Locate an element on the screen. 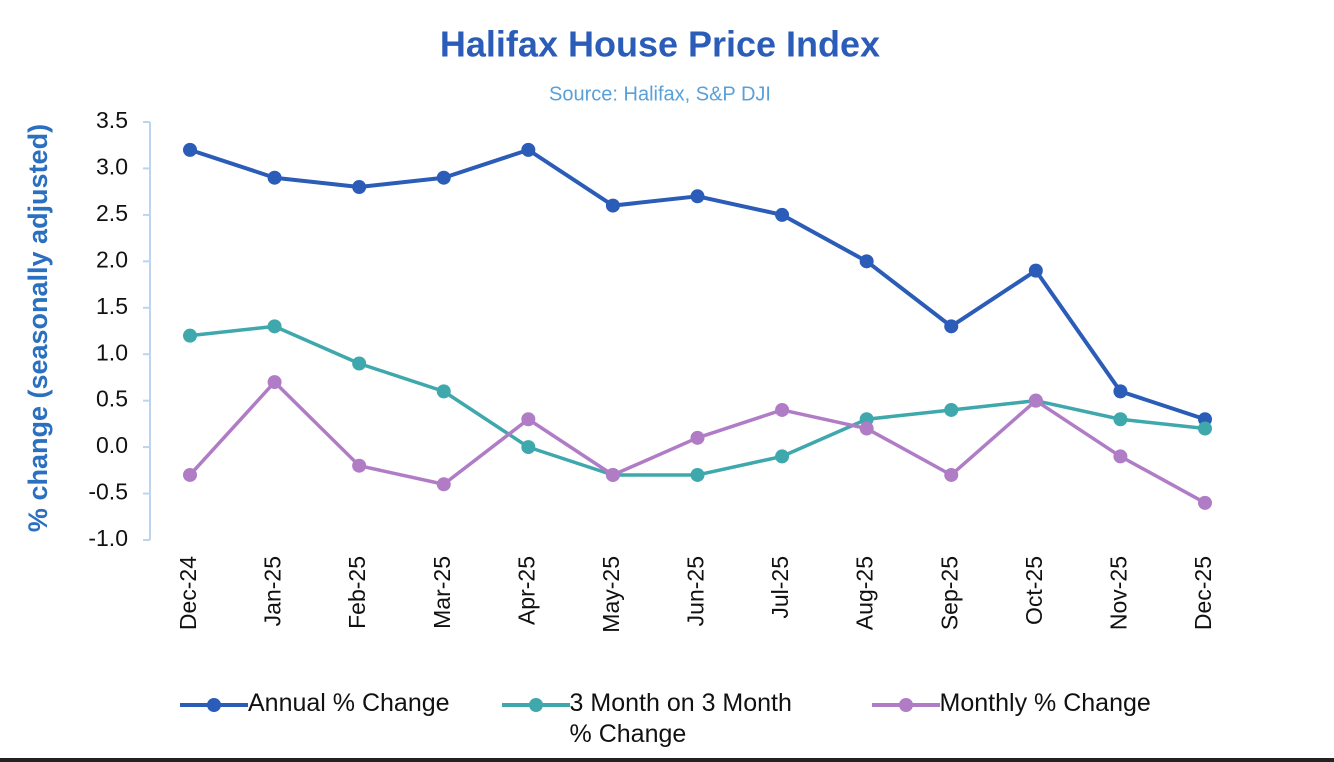 The image size is (1334, 762). x-tick-label: Dec-25 is located at coordinates (1203, 593).